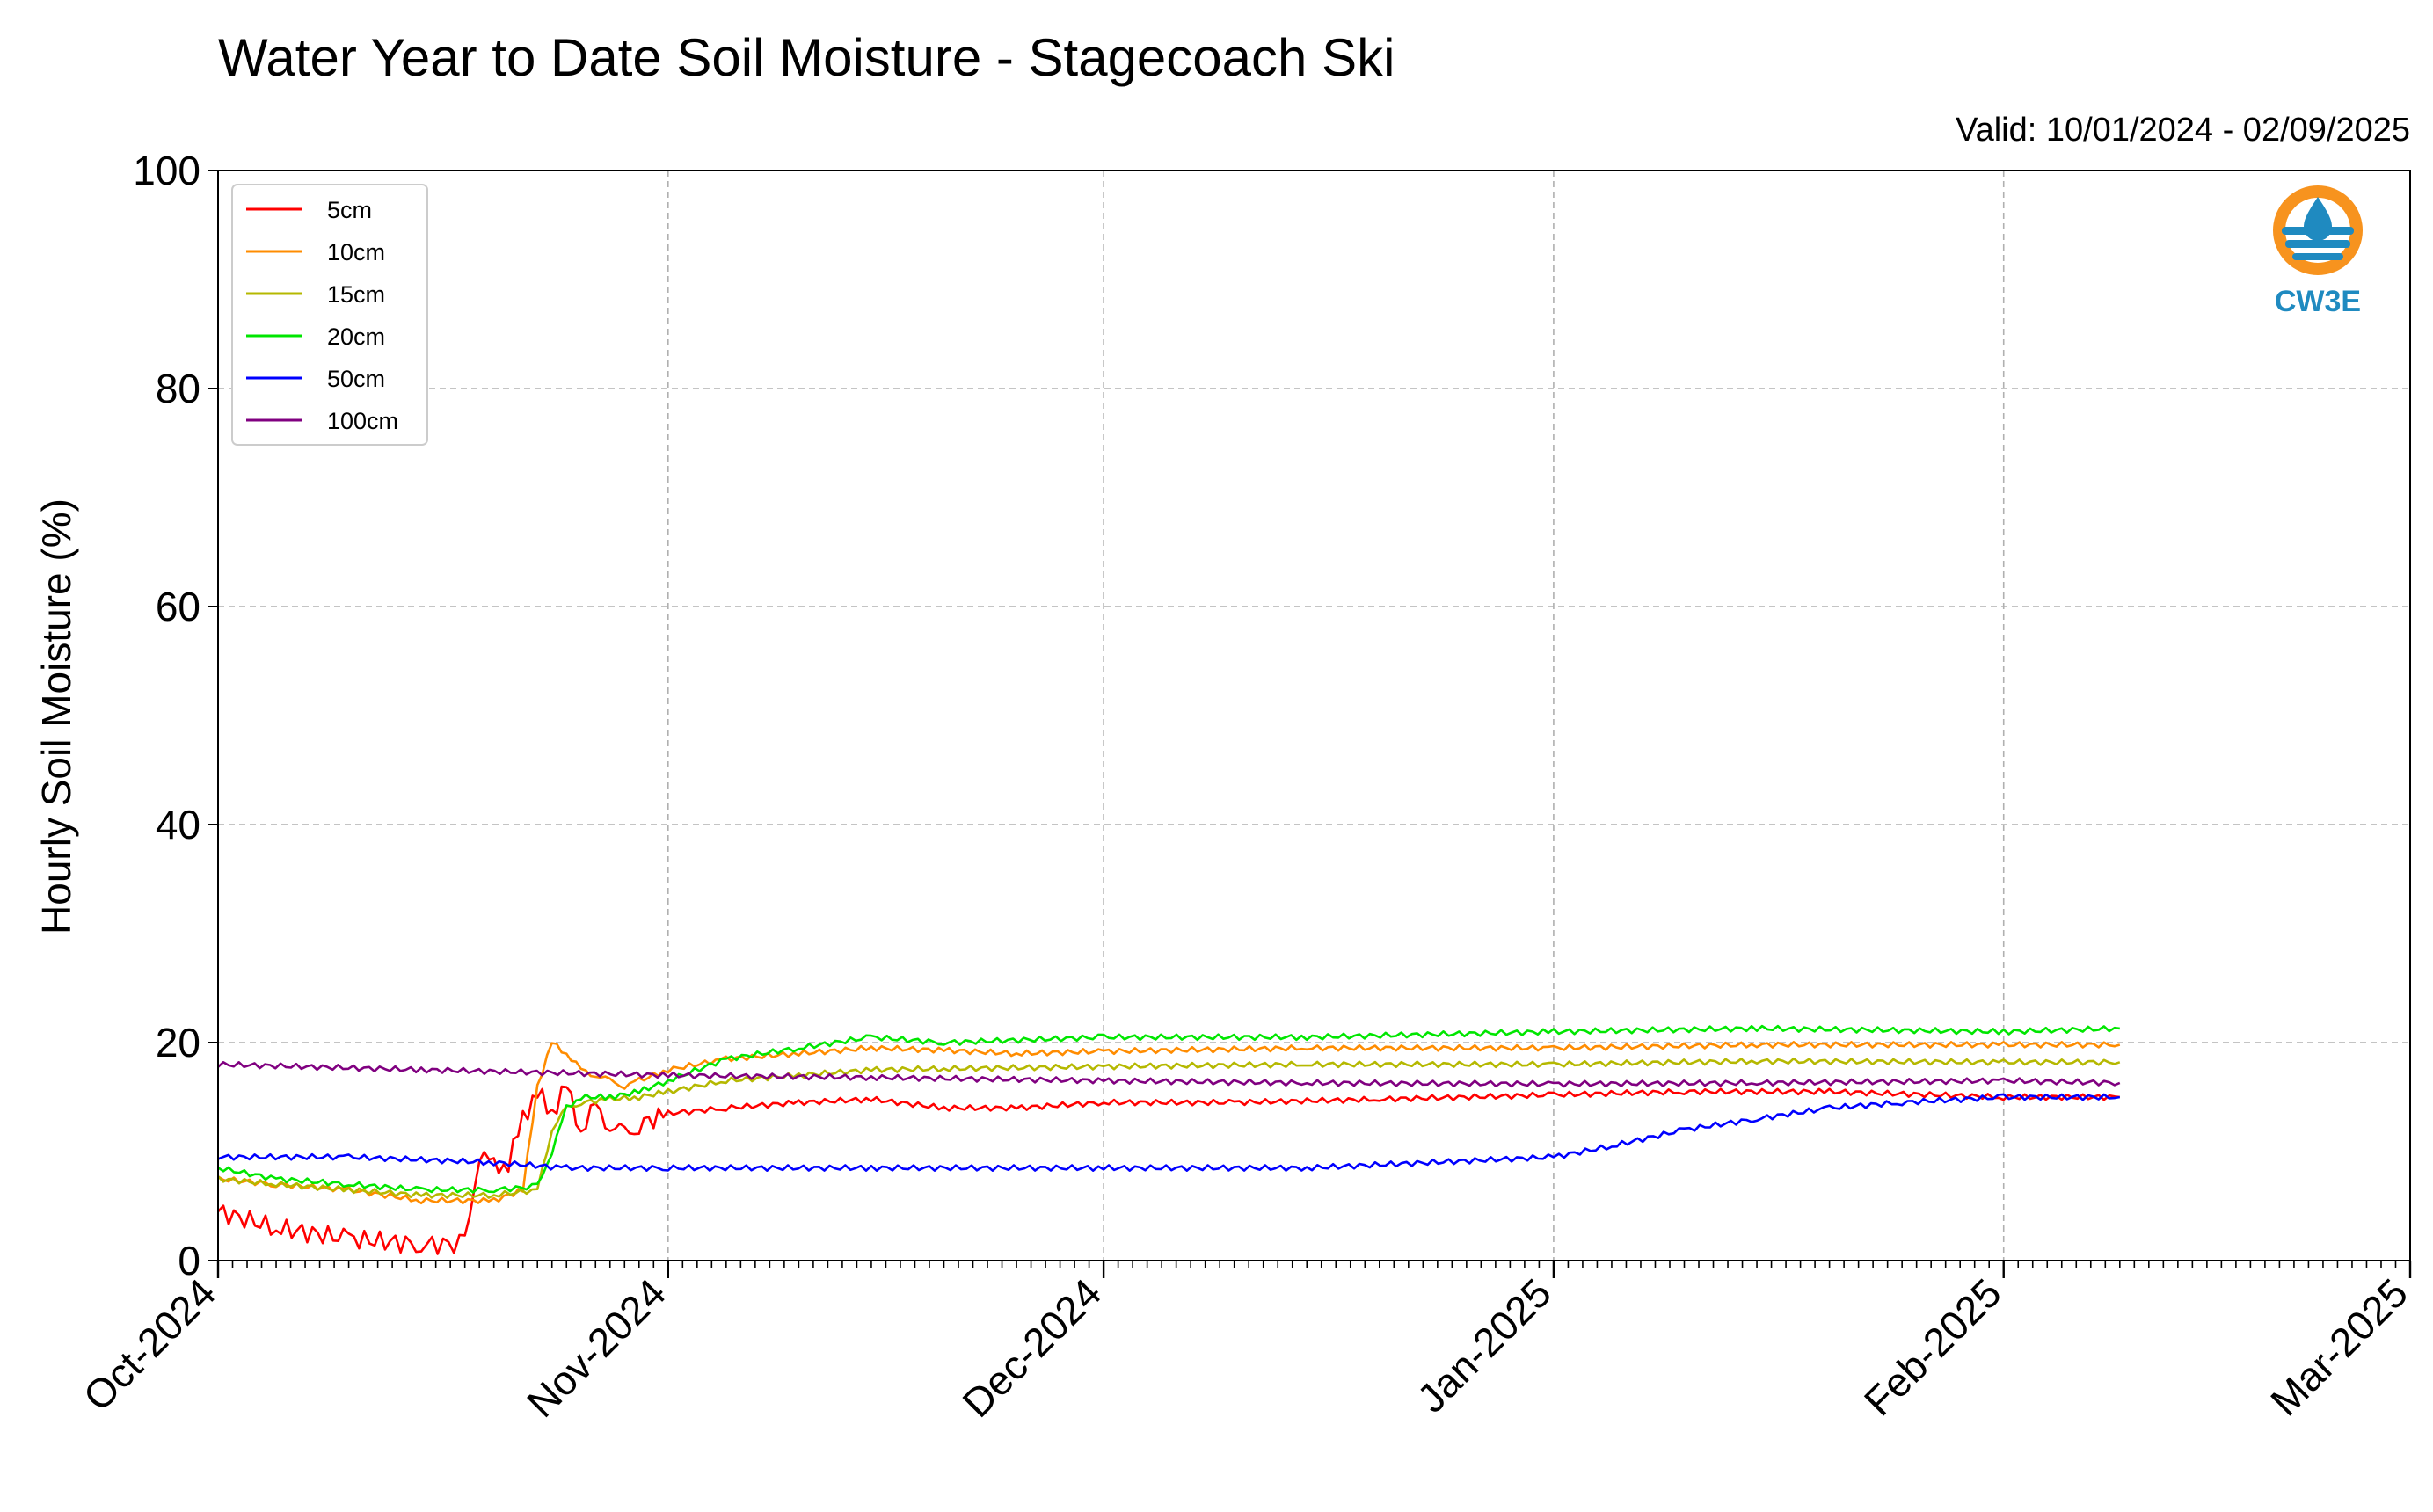 This screenshot has width=2433, height=1512. Describe the element at coordinates (178, 825) in the screenshot. I see `y-tick-label: 40` at that location.